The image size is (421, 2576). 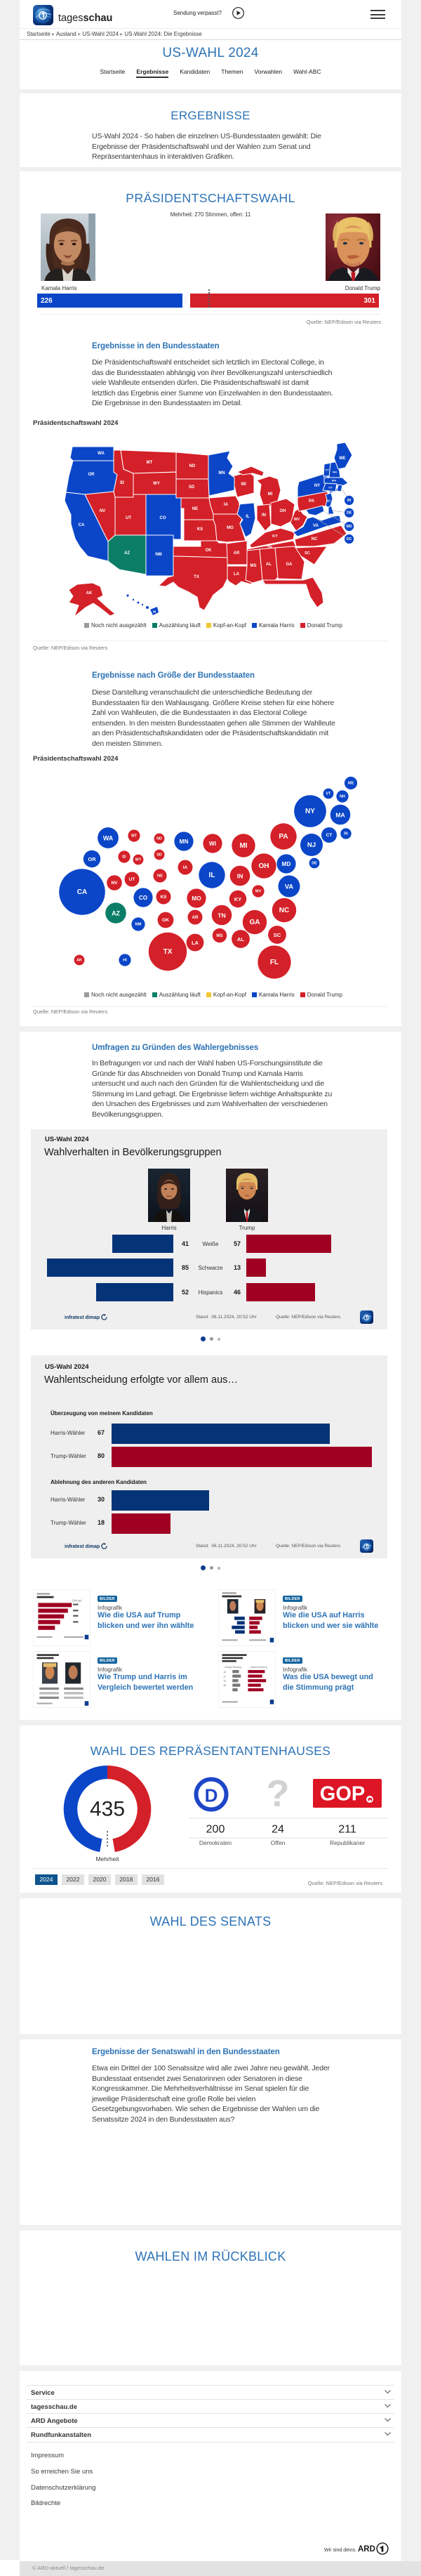 I want to click on svg-text: richtige Richtung, so click(x=233, y=1667).